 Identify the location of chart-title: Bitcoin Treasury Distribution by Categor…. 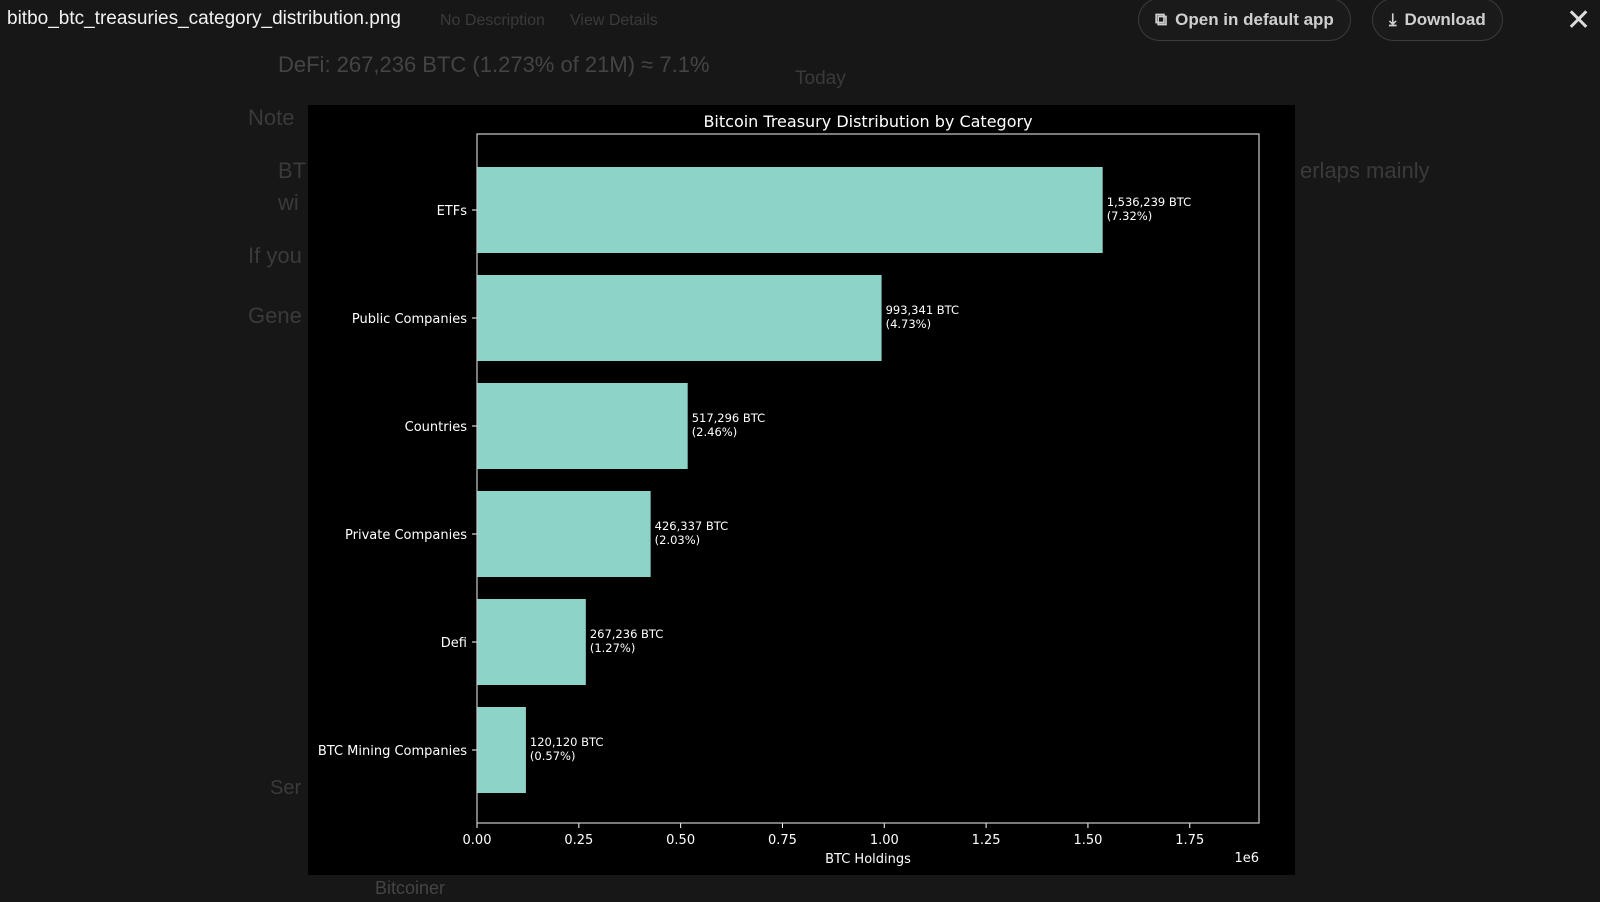
(867, 121).